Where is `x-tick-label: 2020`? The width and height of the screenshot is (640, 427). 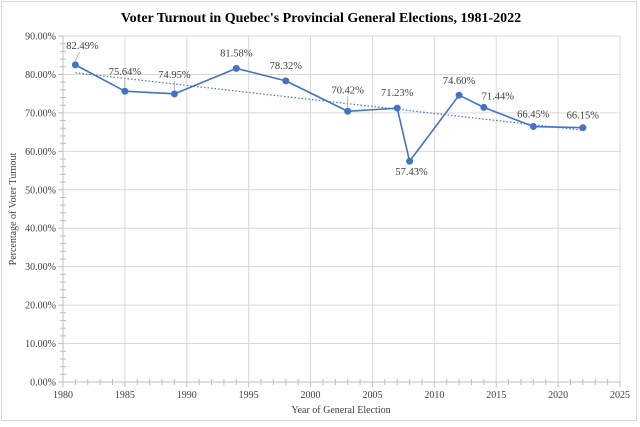 x-tick-label: 2020 is located at coordinates (558, 395).